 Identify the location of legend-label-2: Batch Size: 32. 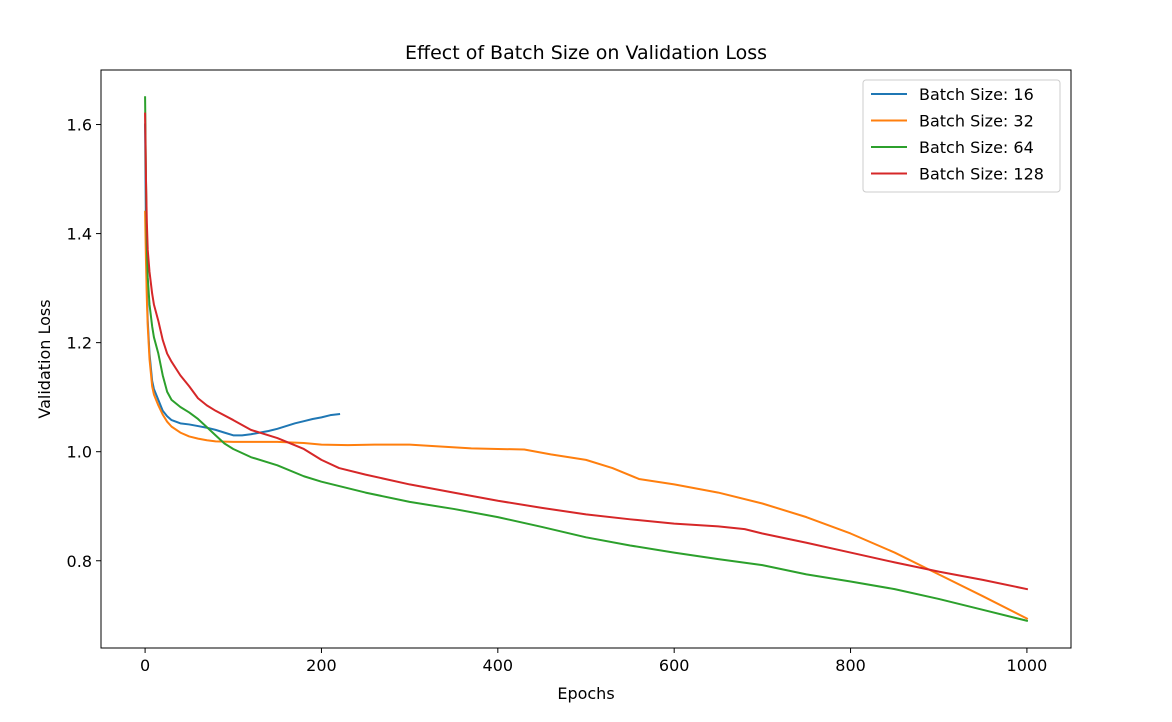
(976, 121).